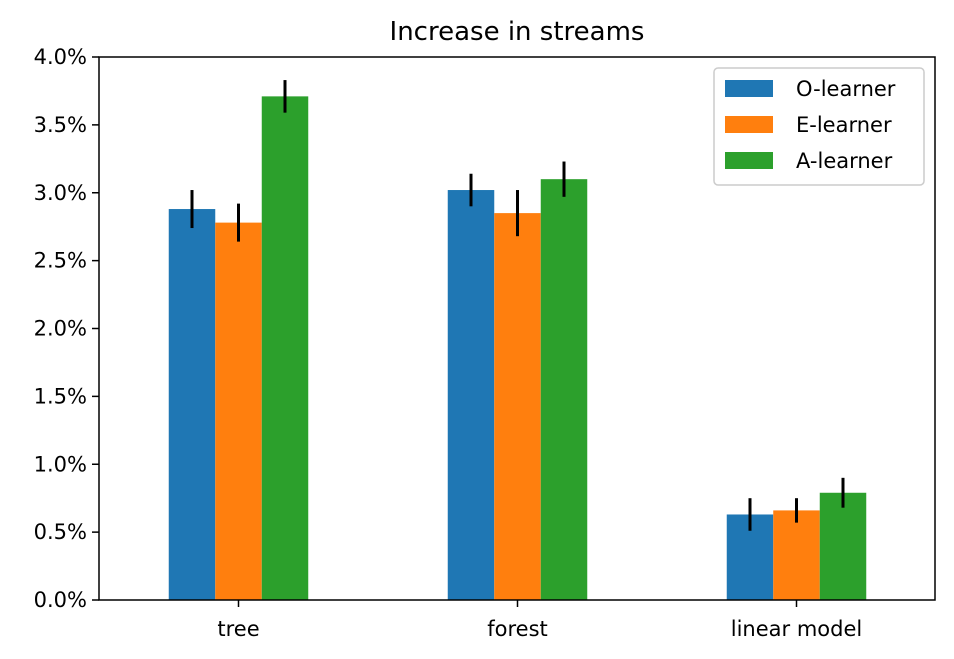 The width and height of the screenshot is (954, 659). I want to click on y-tick-label: 3.0%, so click(60, 193).